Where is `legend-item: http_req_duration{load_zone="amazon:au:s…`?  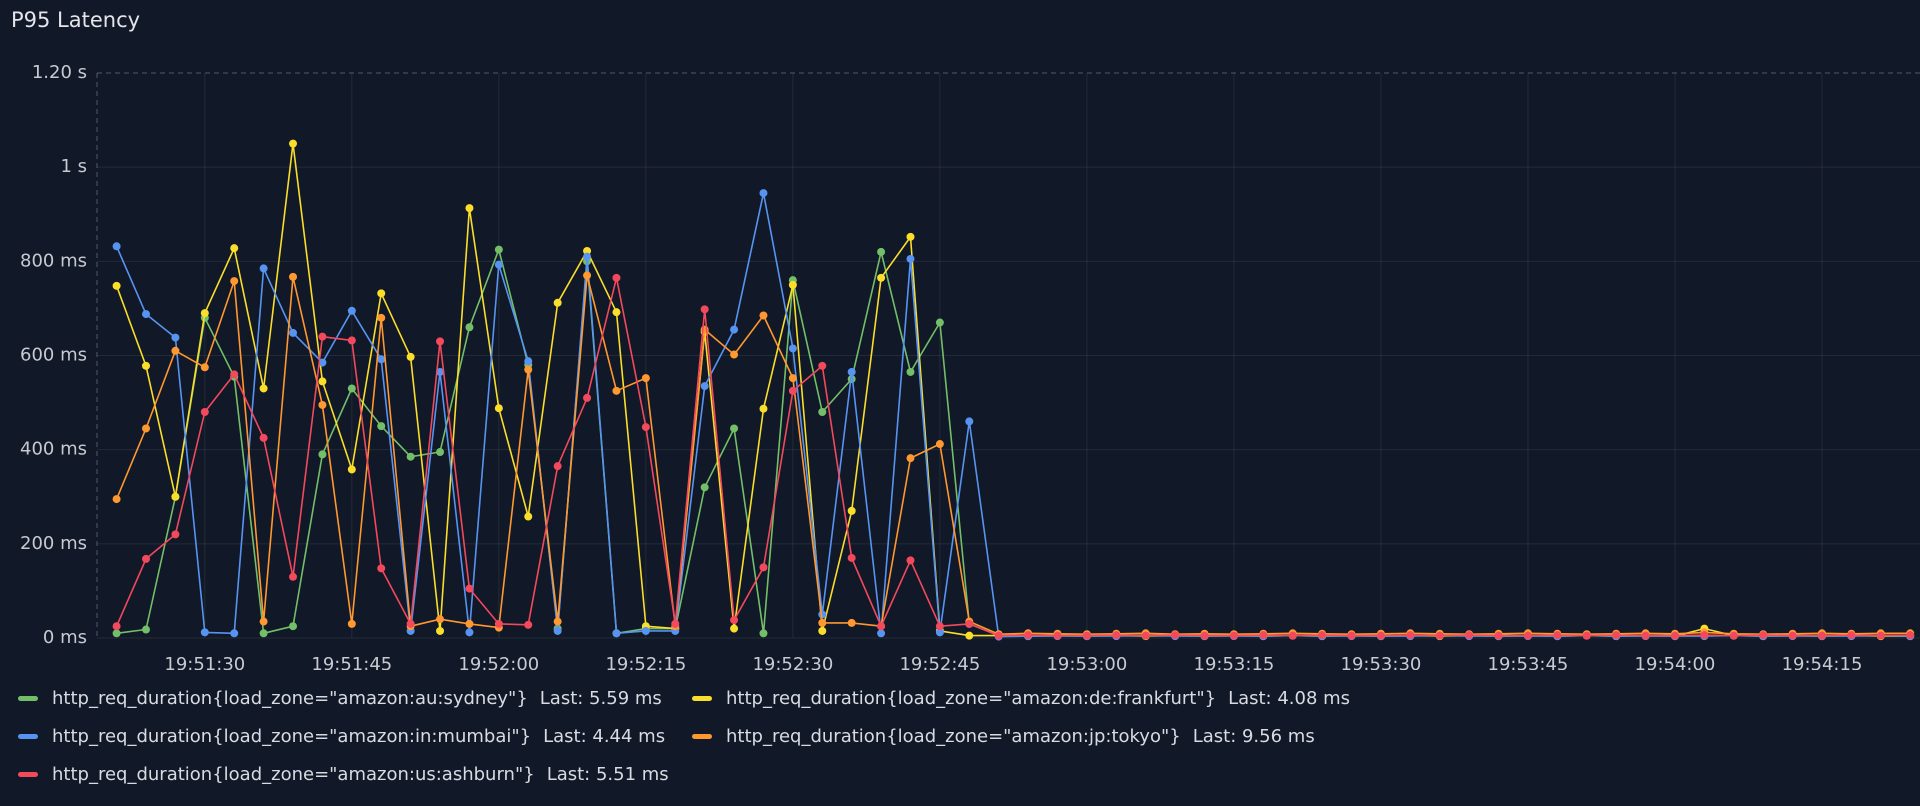 legend-item: http_req_duration{load_zone="amazon:au:s… is located at coordinates (355, 698).